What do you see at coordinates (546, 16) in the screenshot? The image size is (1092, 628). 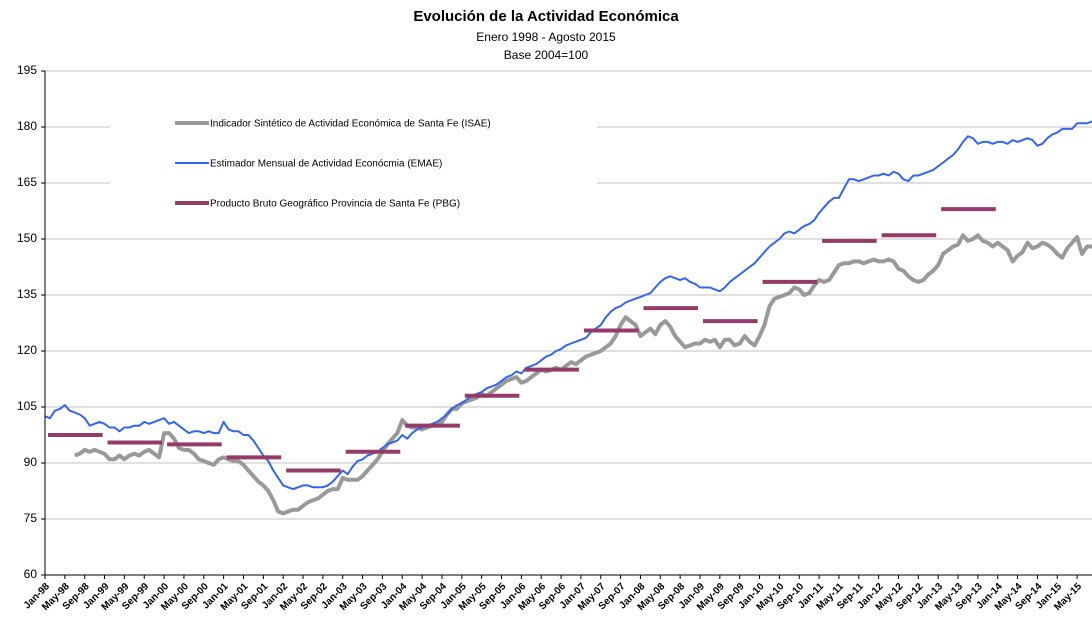 I see `chart-title: Evolución de la Actividad Económica` at bounding box center [546, 16].